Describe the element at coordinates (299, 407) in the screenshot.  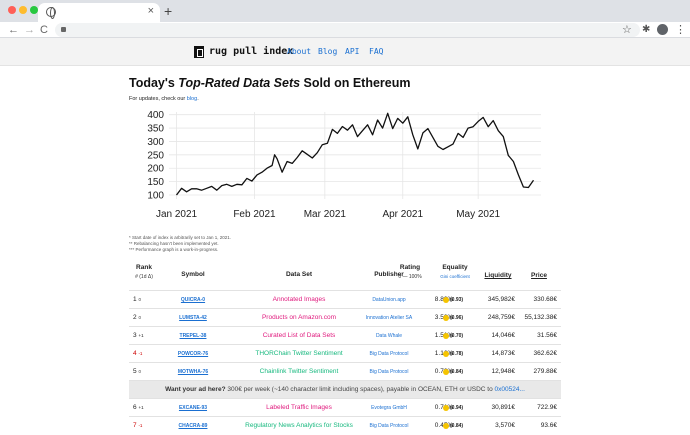
I see `dataset-link: Labeled Traffic Images` at that location.